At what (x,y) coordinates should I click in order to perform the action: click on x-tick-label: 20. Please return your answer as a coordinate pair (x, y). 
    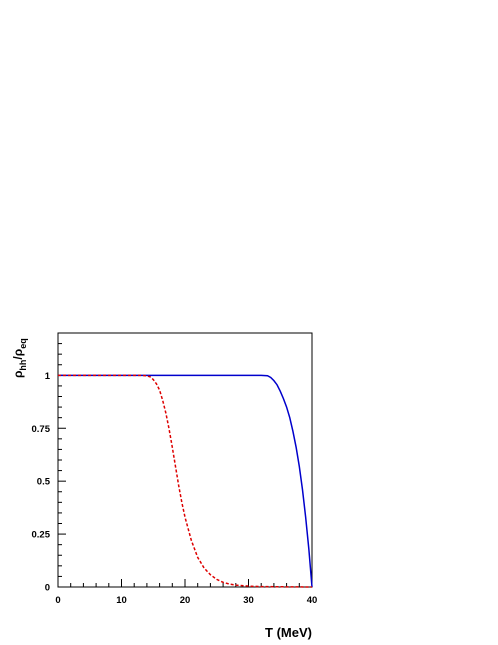
    Looking at the image, I should click on (185, 600).